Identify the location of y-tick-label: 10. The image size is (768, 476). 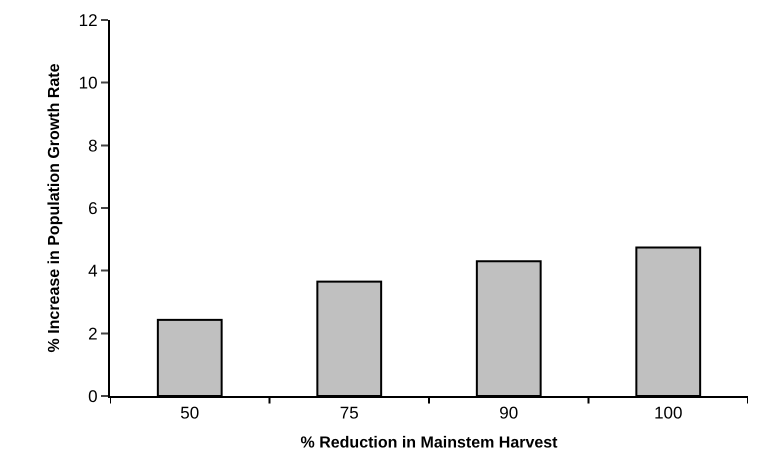
(88, 83).